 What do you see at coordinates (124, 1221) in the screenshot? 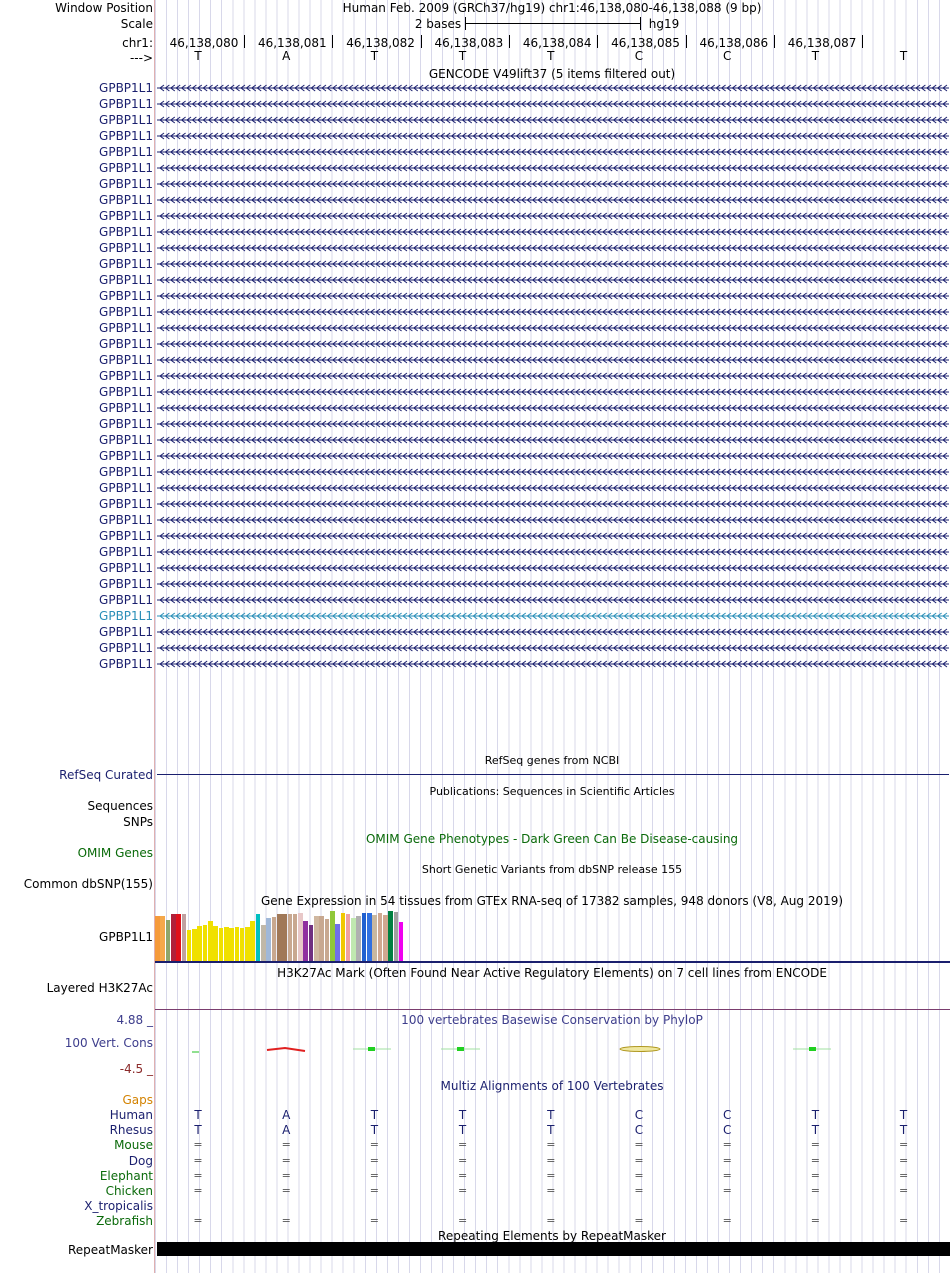
I see `species-label: Zebrafish` at bounding box center [124, 1221].